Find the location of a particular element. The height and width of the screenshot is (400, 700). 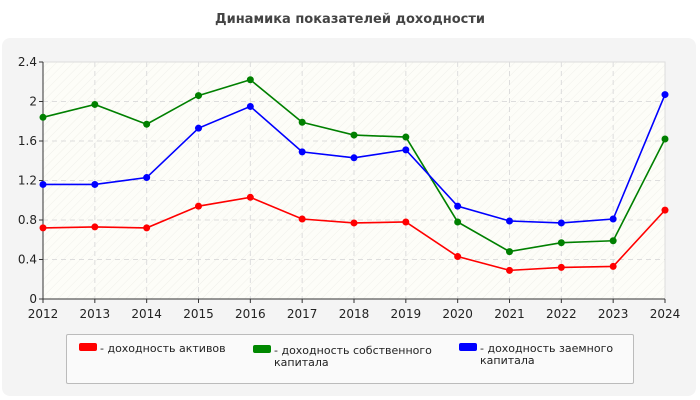

y-tick-label: 2 is located at coordinates (33, 102).